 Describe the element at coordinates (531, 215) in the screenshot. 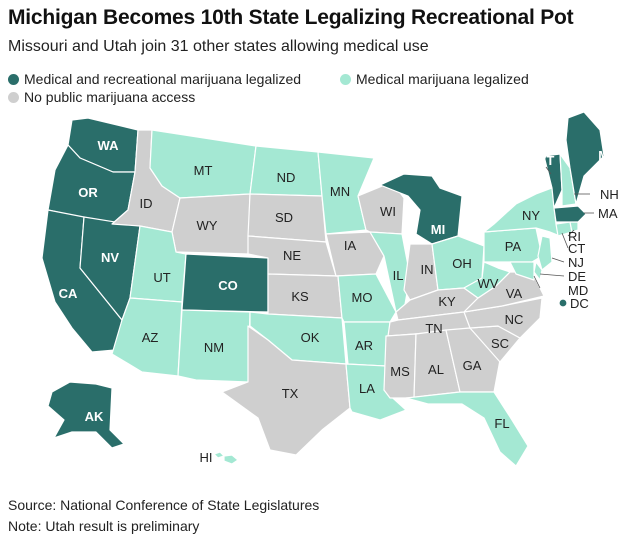

I see `label-ny: NY` at that location.